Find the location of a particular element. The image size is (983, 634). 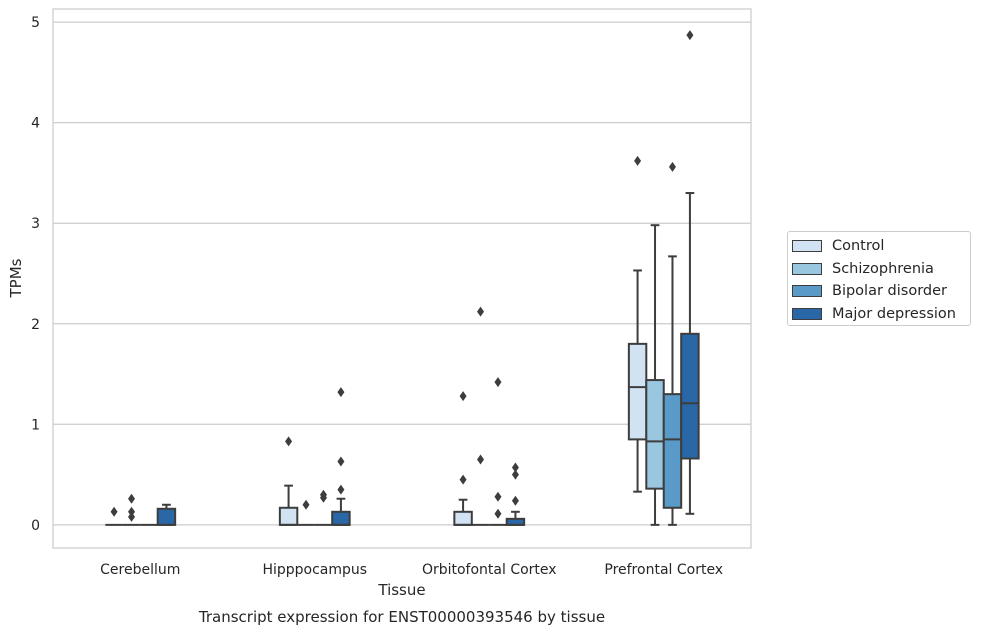

legend-item: Bipolar disorder is located at coordinates (881, 291).